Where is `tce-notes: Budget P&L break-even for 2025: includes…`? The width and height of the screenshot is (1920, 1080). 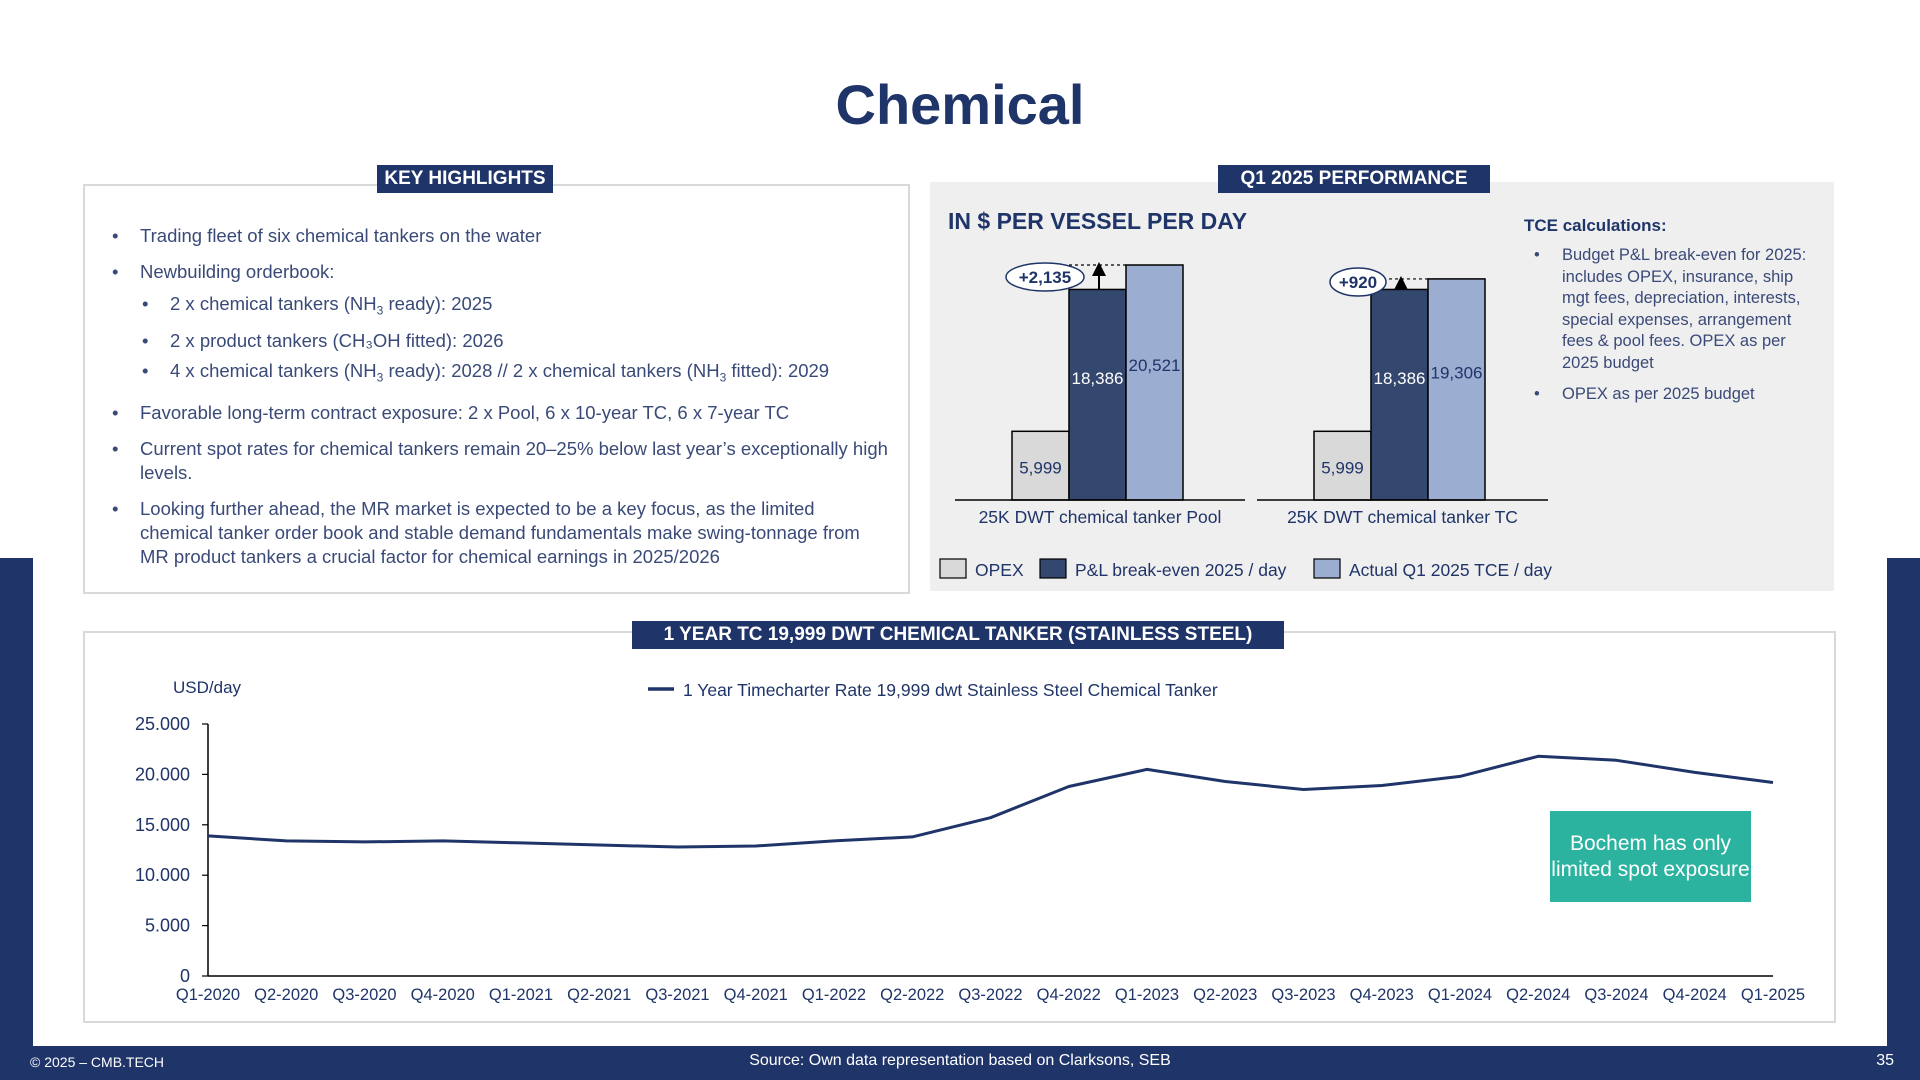
tce-notes: Budget P&L break-even for 2025: includes… is located at coordinates (1674, 330).